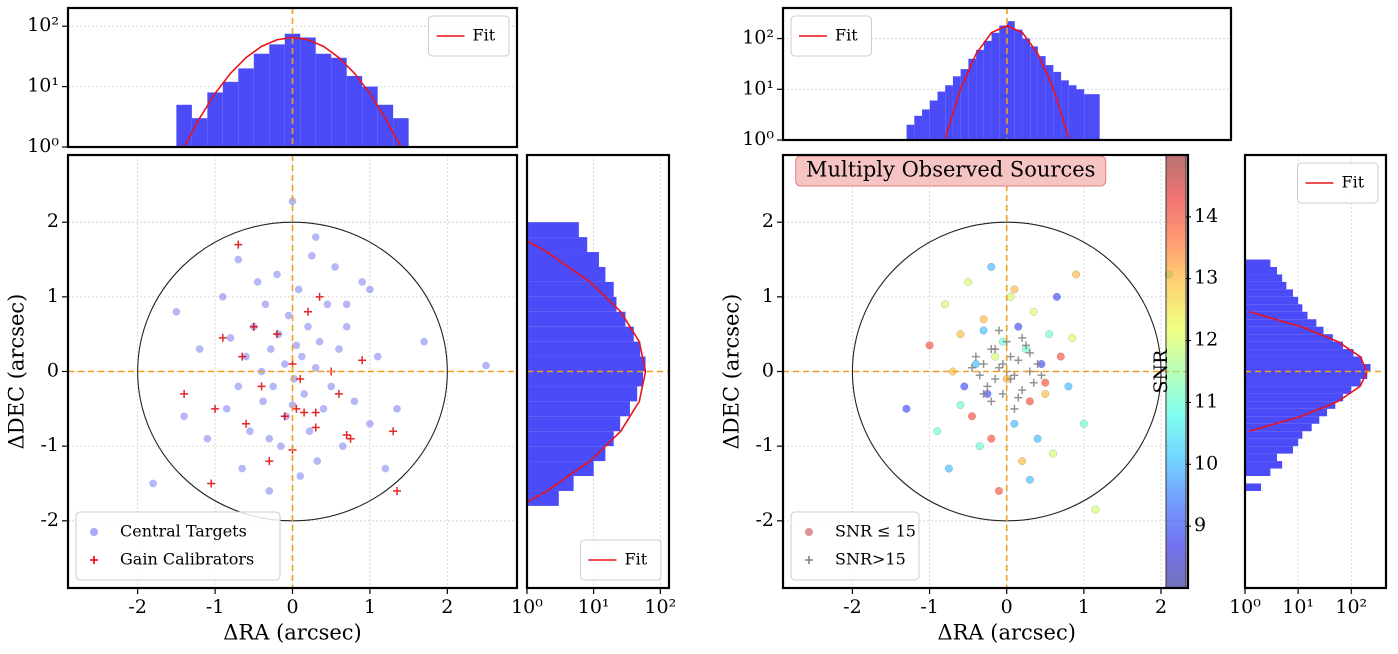  I want to click on x-tick-label: 10¹, so click(1298, 607).